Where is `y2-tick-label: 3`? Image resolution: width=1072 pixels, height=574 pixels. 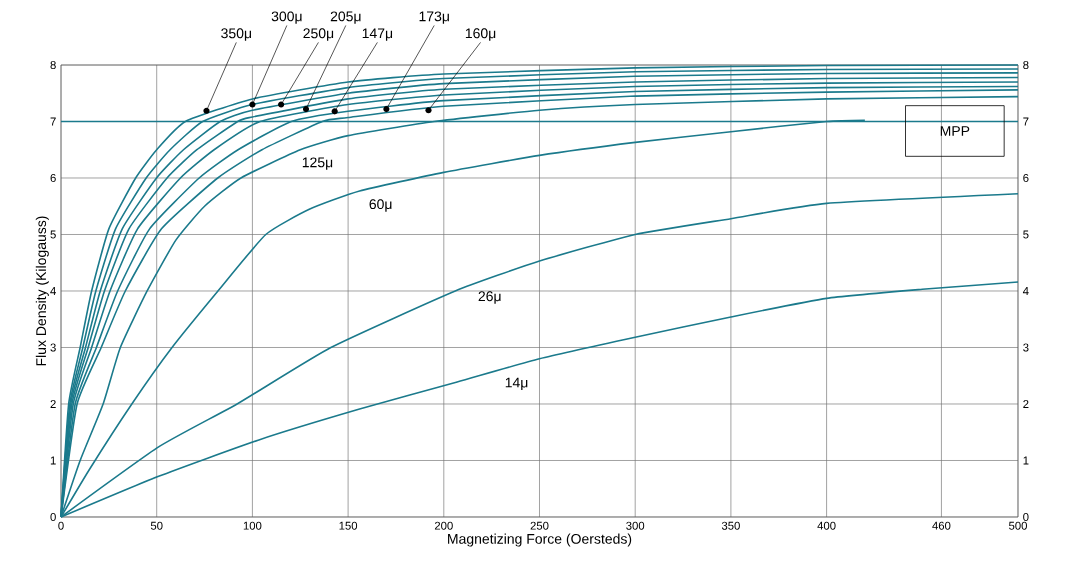 y2-tick-label: 3 is located at coordinates (1026, 347).